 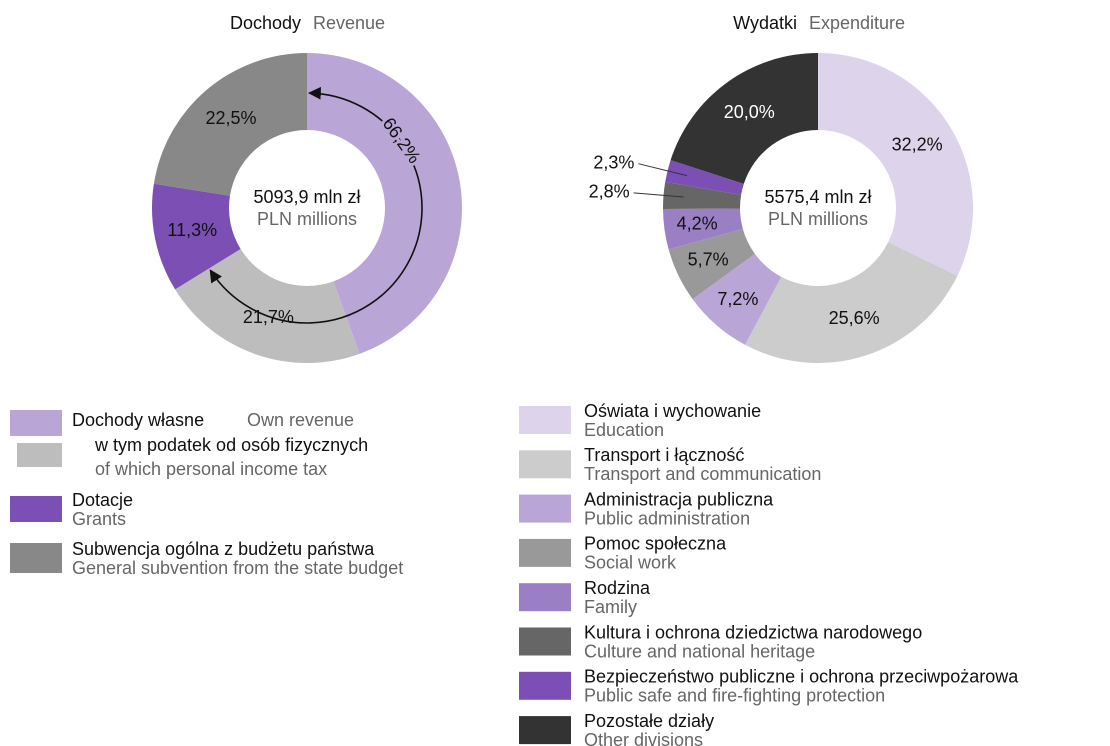 What do you see at coordinates (265, 23) in the screenshot?
I see `chart-title: Dochody` at bounding box center [265, 23].